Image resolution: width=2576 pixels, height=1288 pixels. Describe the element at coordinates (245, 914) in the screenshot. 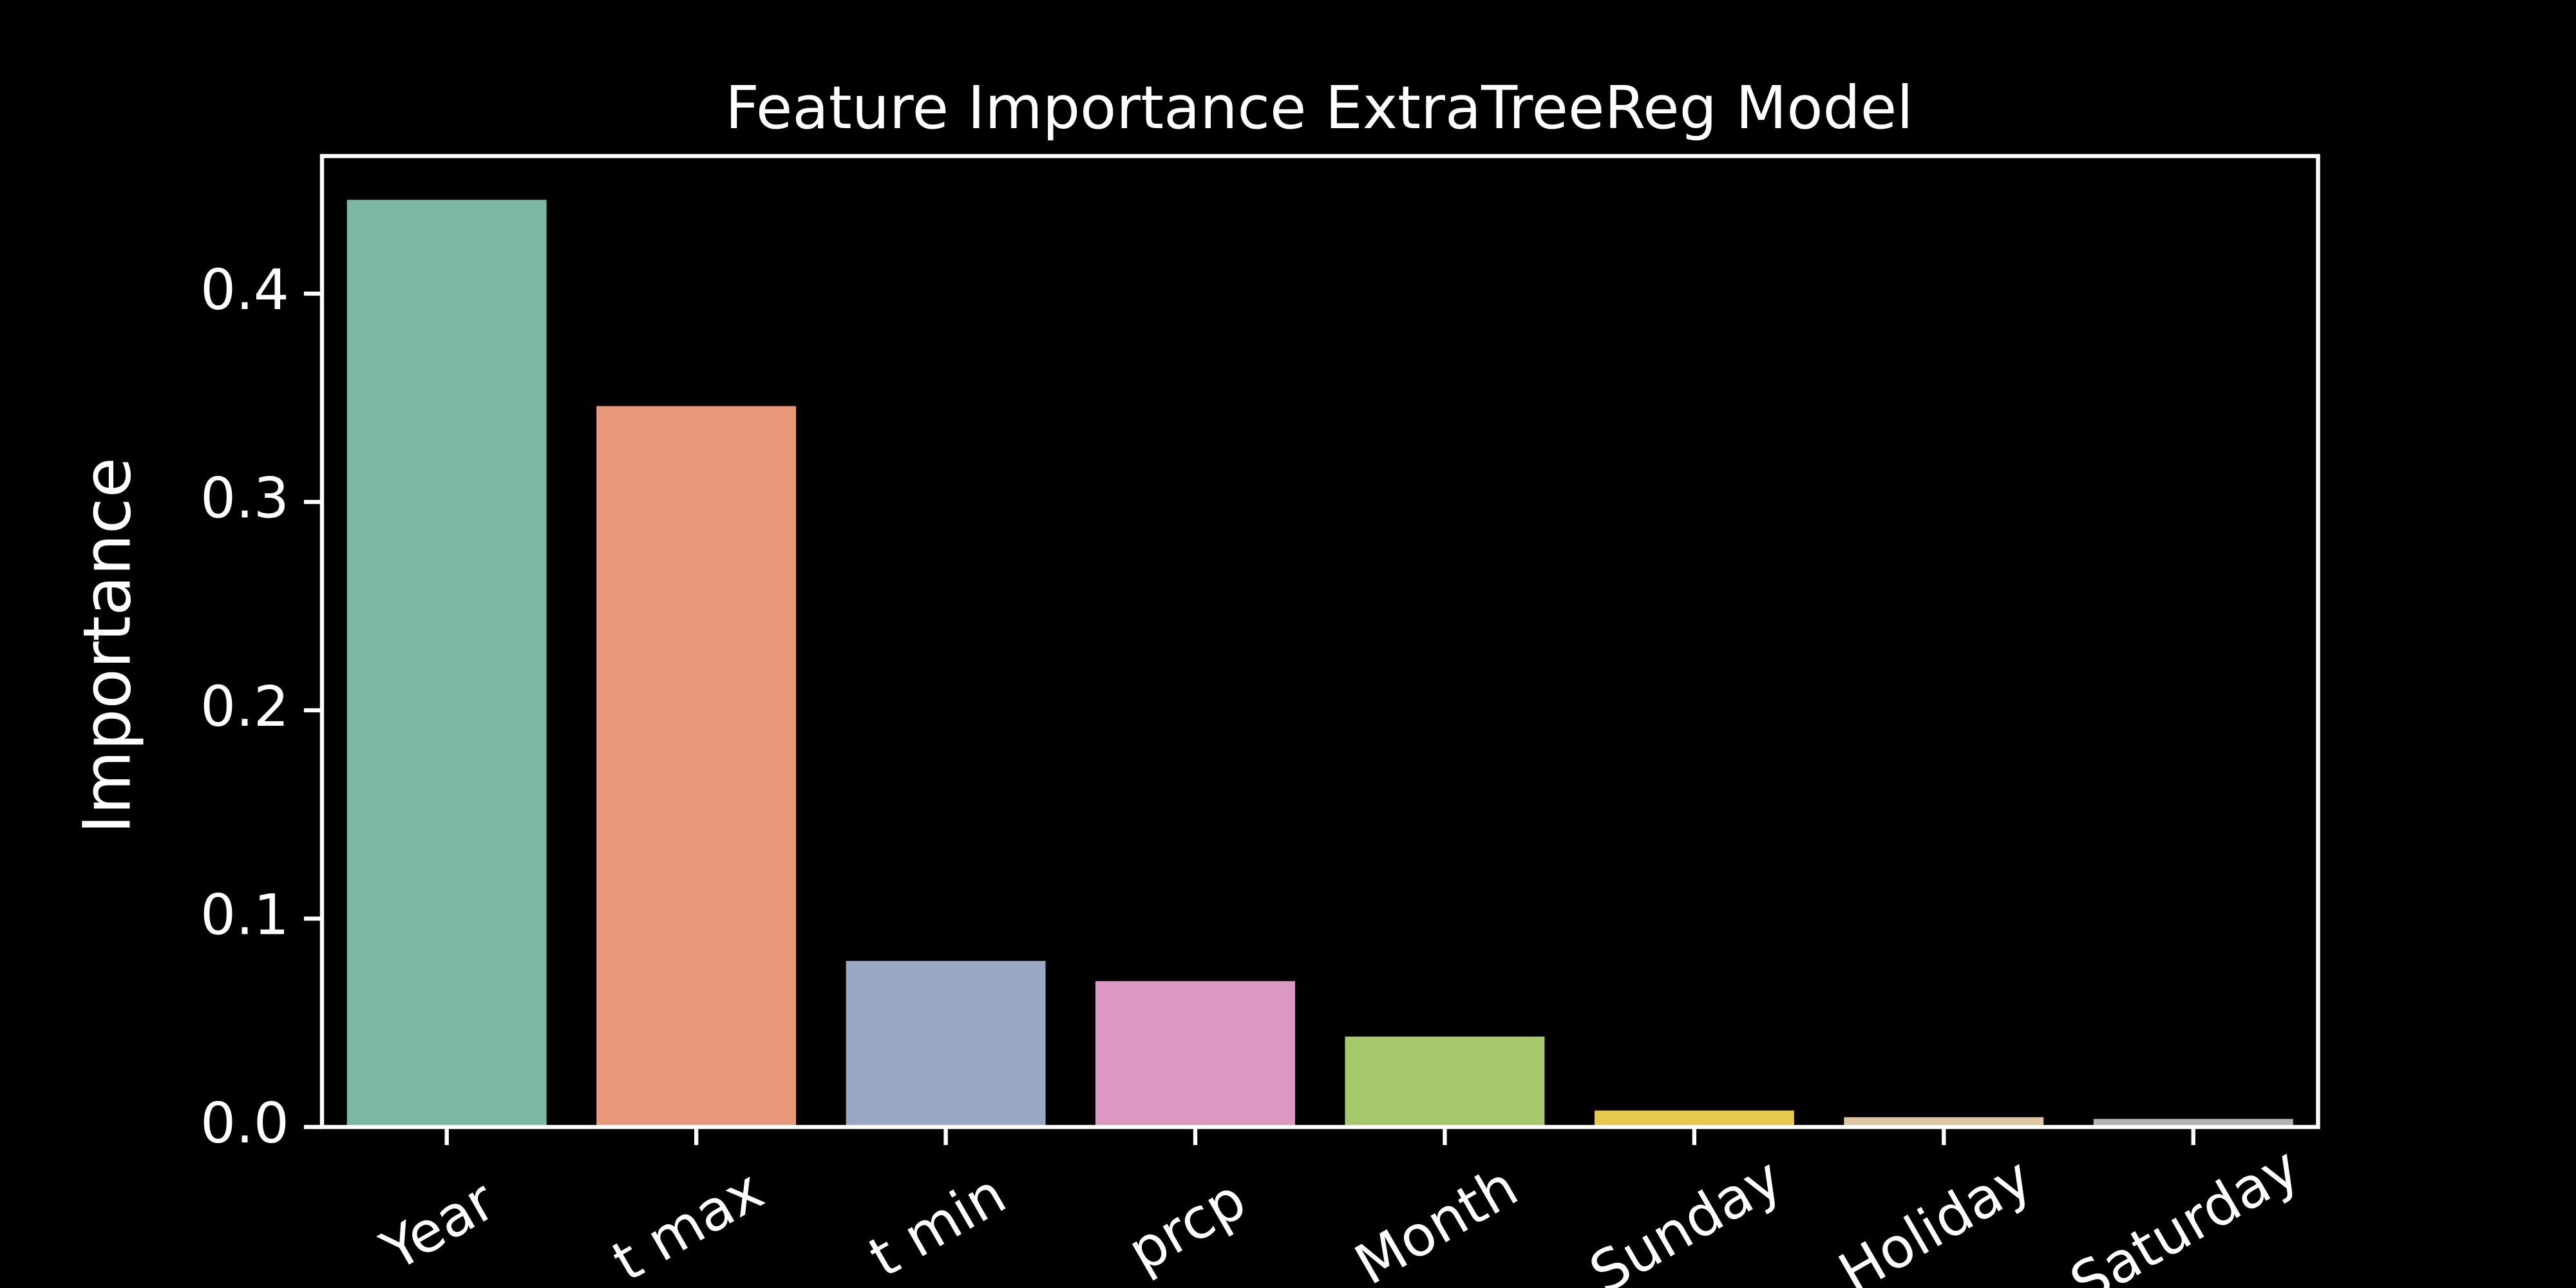

I see `y-tick-label: 0.1` at that location.